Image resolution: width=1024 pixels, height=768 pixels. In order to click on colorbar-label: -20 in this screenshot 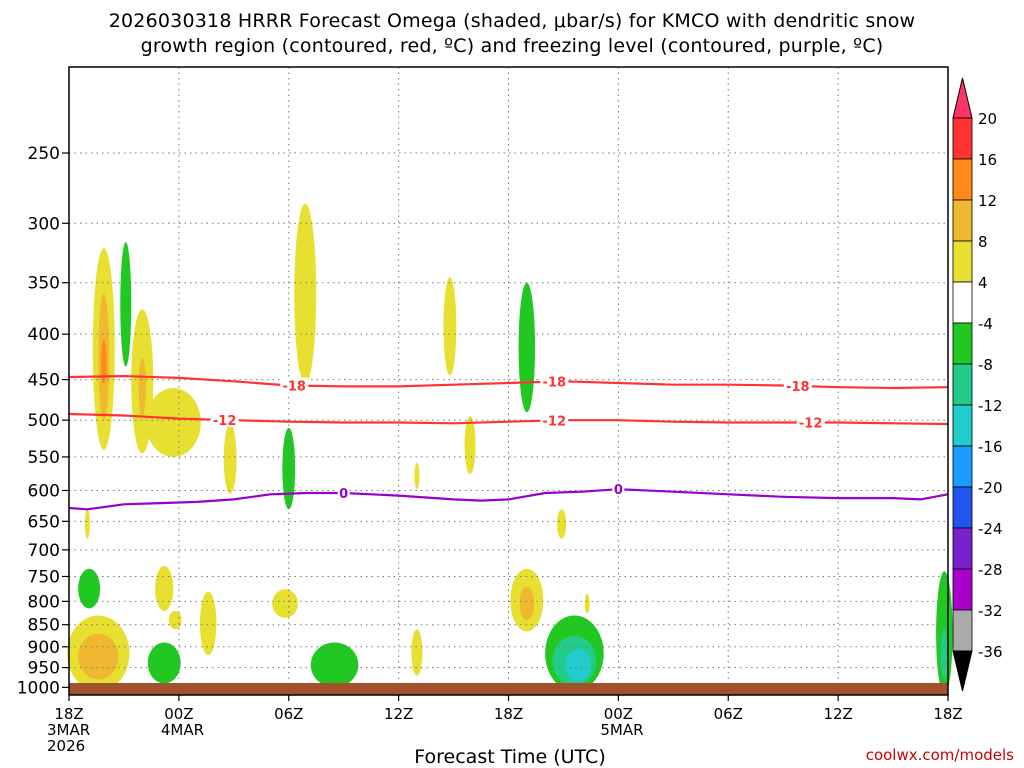, I will do `click(990, 488)`.